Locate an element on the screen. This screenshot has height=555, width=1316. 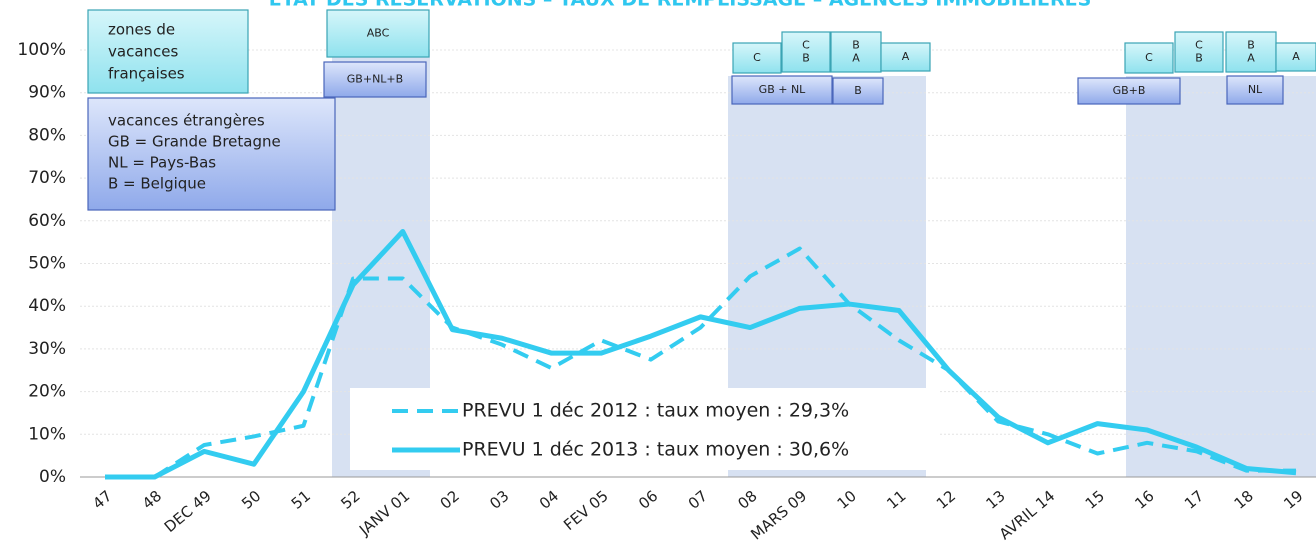
tag-text: GB+NL+B is located at coordinates (375, 79).